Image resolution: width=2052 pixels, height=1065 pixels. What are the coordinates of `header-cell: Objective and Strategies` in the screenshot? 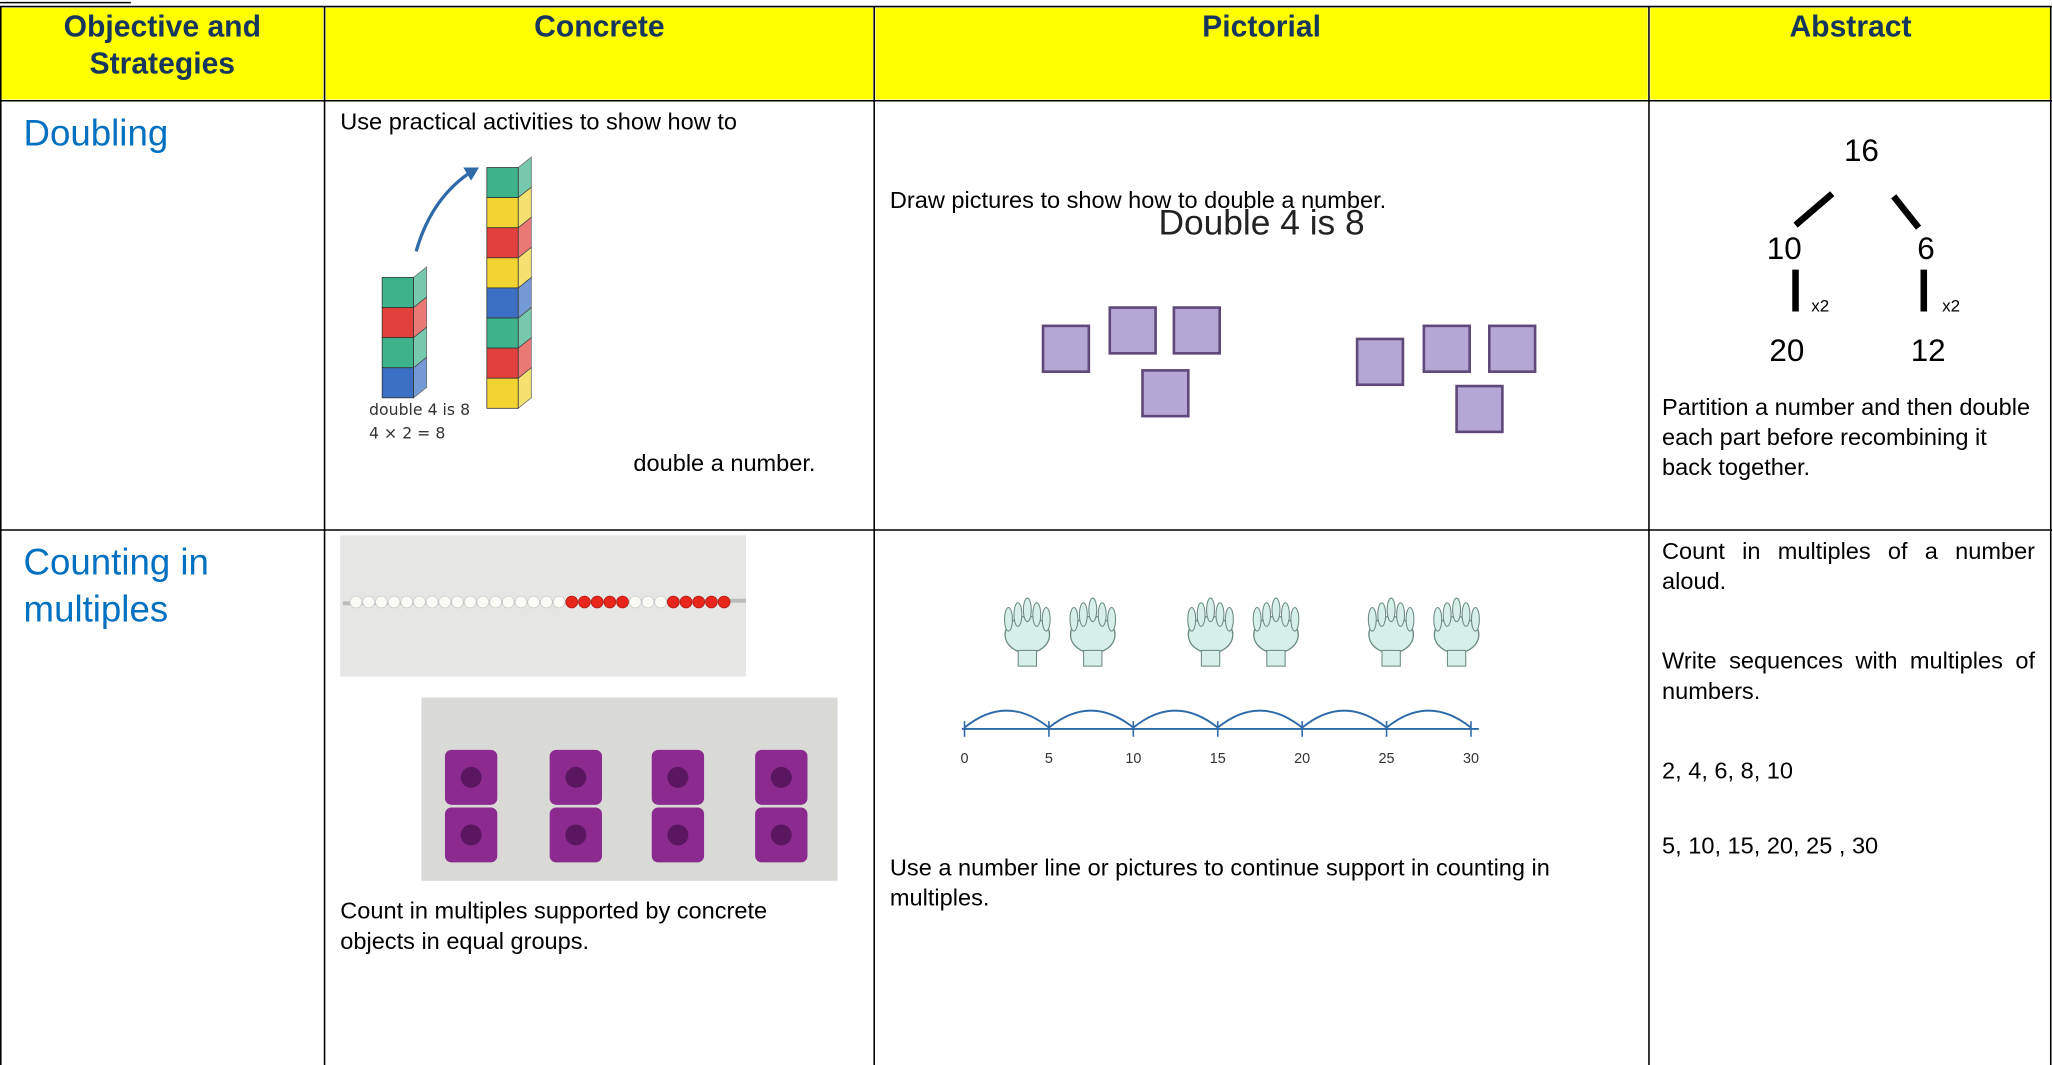 It's located at (162, 53).